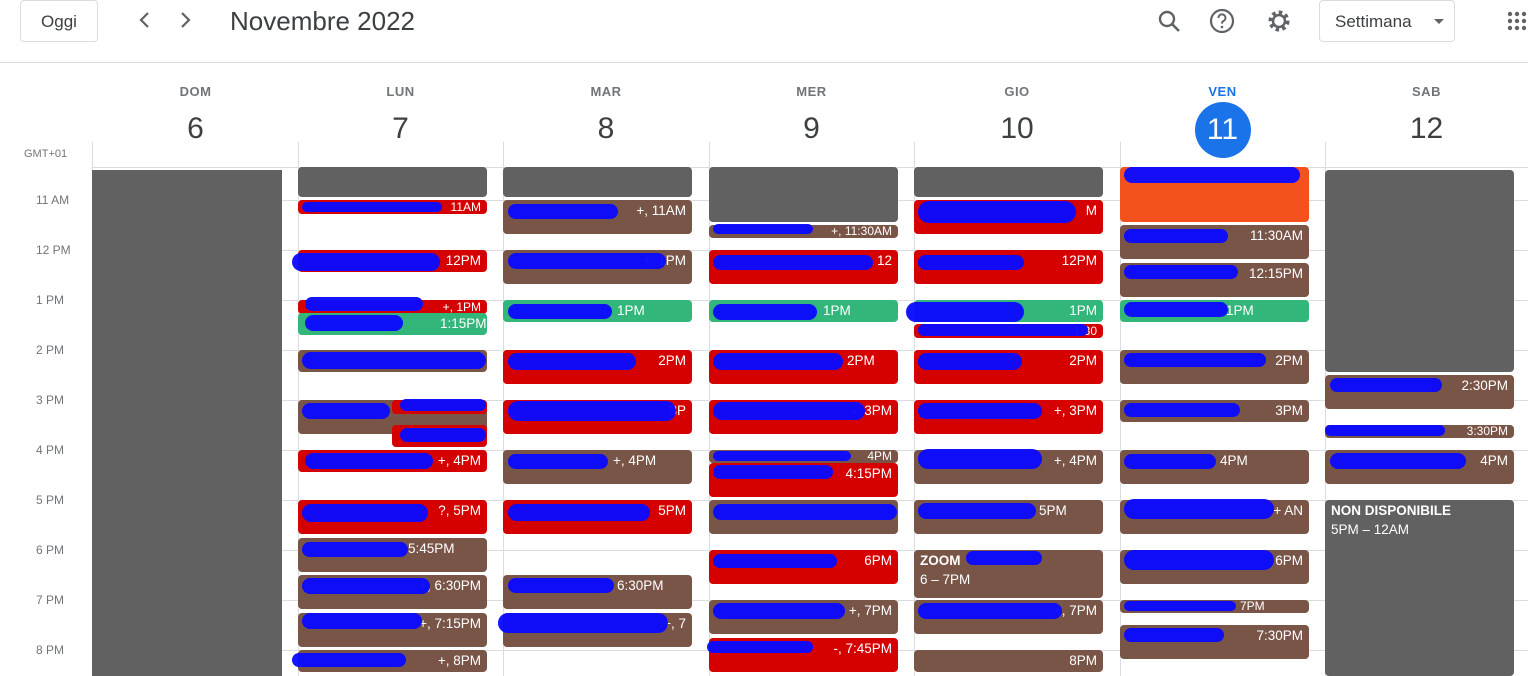 The height and width of the screenshot is (676, 1528). What do you see at coordinates (1370, 529) in the screenshot?
I see `event-time: 5PM – 12AM` at bounding box center [1370, 529].